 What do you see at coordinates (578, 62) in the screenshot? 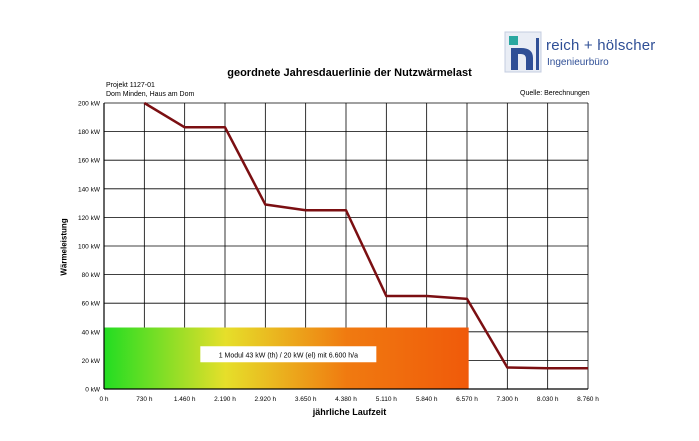
I see `logo-subtitle: Ingenieurbüro` at bounding box center [578, 62].